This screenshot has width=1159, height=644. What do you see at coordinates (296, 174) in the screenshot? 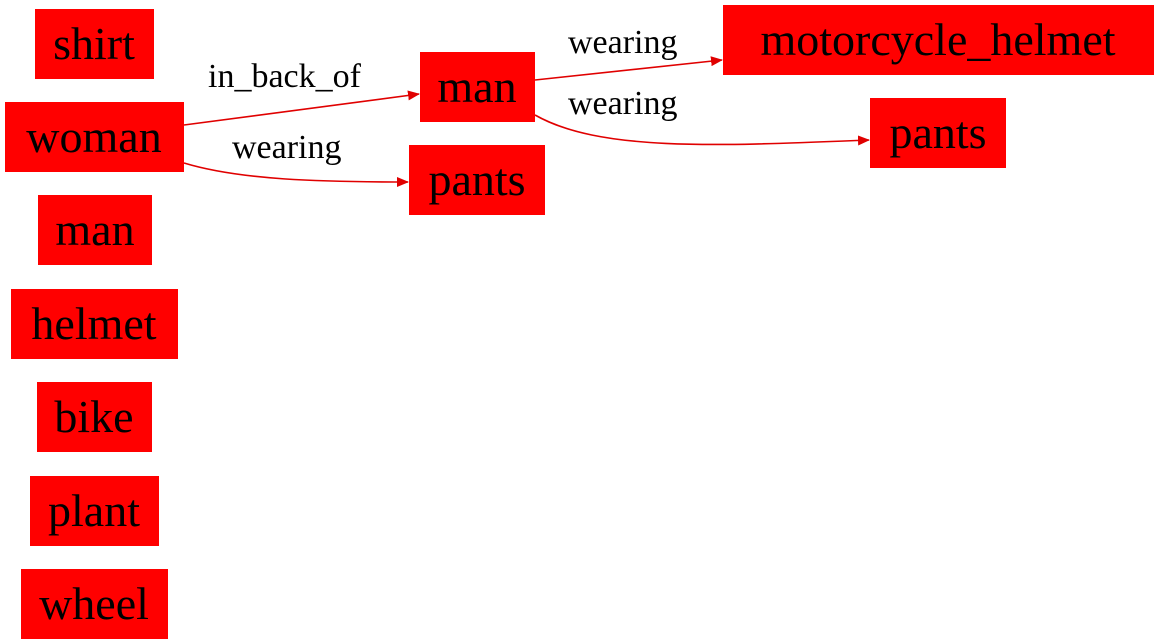
I see `edge-path-woman-pants` at bounding box center [296, 174].